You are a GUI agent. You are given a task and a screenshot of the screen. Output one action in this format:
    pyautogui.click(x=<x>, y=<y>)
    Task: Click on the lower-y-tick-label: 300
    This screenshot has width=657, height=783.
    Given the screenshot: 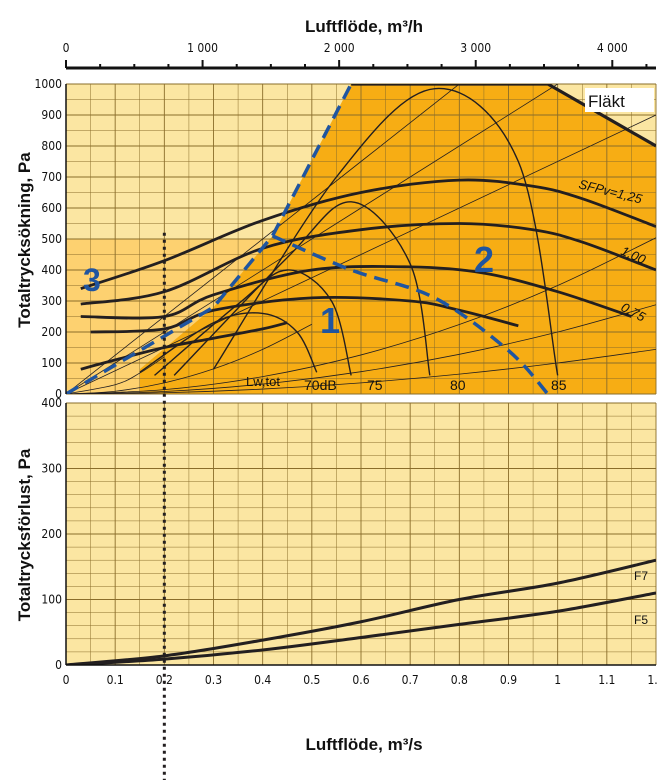 What is the action you would take?
    pyautogui.click(x=51, y=469)
    